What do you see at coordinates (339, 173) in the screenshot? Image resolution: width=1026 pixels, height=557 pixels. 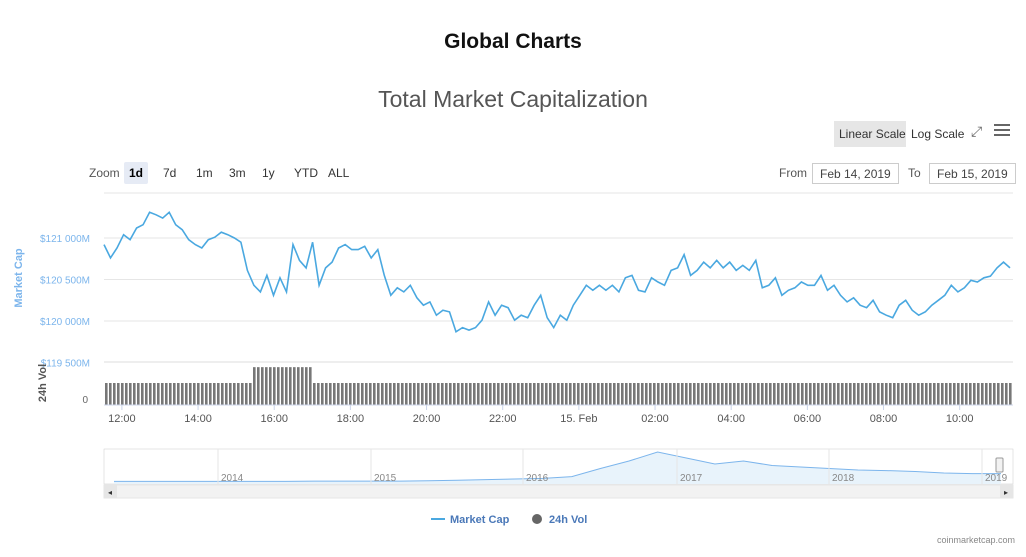 I see `zoom-all-button: ALL` at bounding box center [339, 173].